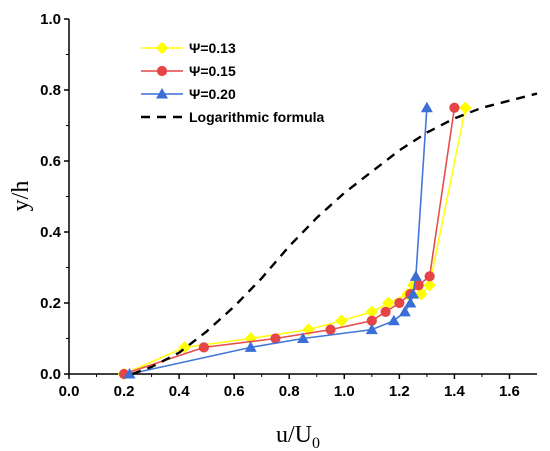  What do you see at coordinates (509, 391) in the screenshot?
I see `x-tick-label: 1.6` at bounding box center [509, 391].